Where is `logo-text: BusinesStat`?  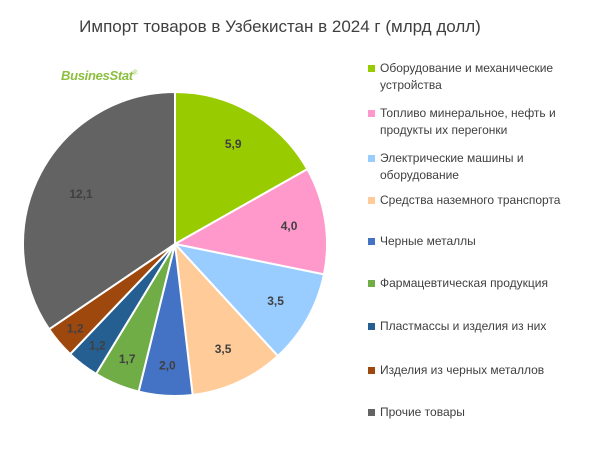 logo-text: BusinesStat is located at coordinates (97, 75).